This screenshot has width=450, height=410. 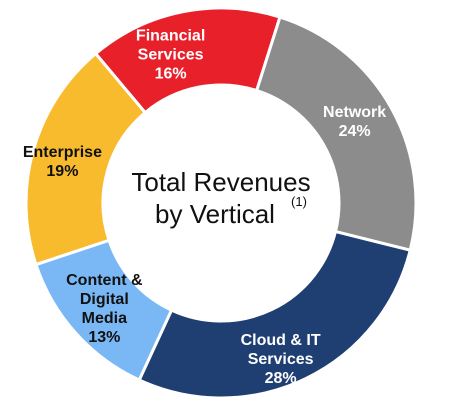 What do you see at coordinates (281, 340) in the screenshot?
I see `slice-category-label: Cloud & IT` at bounding box center [281, 340].